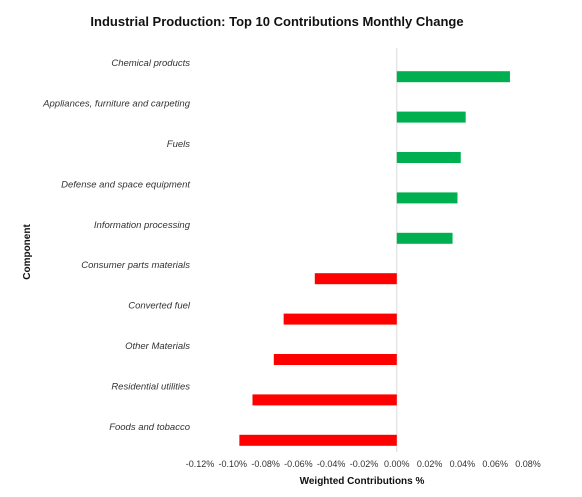 The image size is (582, 497). Describe the element at coordinates (116, 104) in the screenshot. I see `category-label: Appliances, furniture and carpeting` at that location.